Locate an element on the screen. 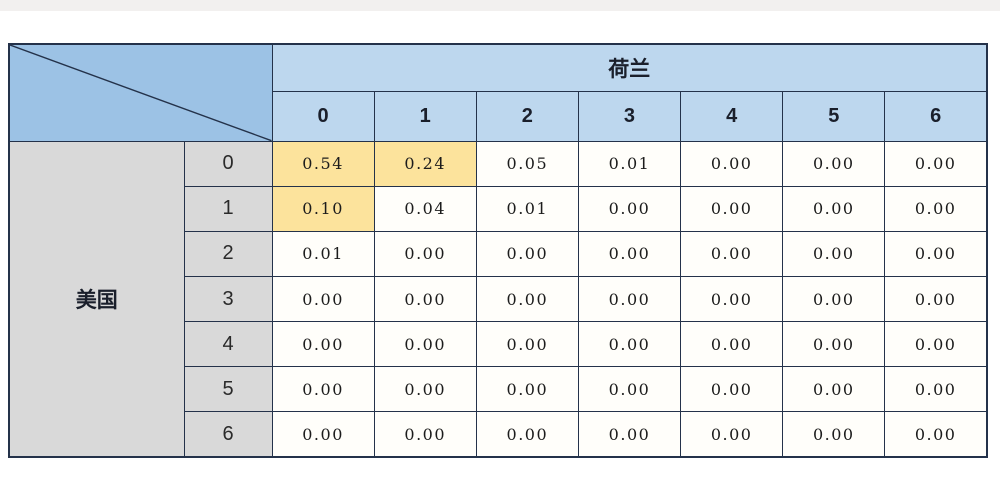  cell-r3c0: 0.00 is located at coordinates (323, 299).